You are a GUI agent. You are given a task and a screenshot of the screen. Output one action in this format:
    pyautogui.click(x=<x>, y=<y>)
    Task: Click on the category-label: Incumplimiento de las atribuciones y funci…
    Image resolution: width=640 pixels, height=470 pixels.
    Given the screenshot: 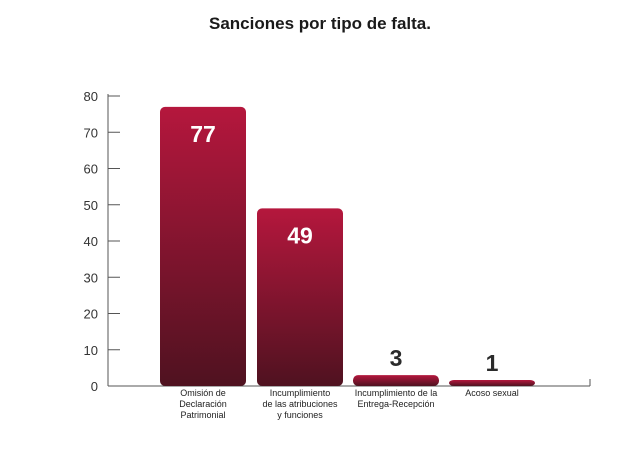 What is the action you would take?
    pyautogui.click(x=300, y=404)
    